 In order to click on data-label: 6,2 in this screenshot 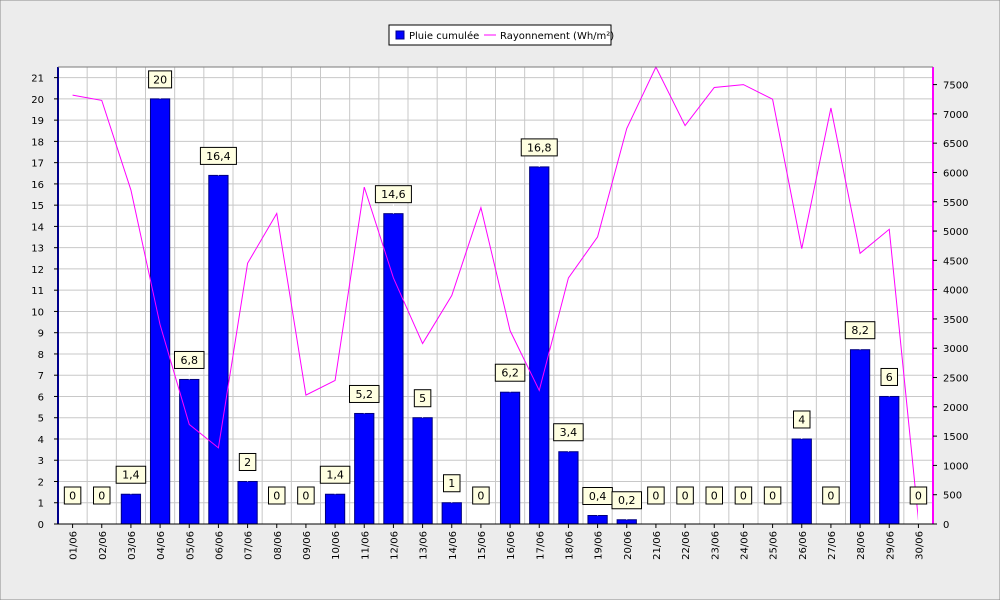, I will do `click(510, 378)`.